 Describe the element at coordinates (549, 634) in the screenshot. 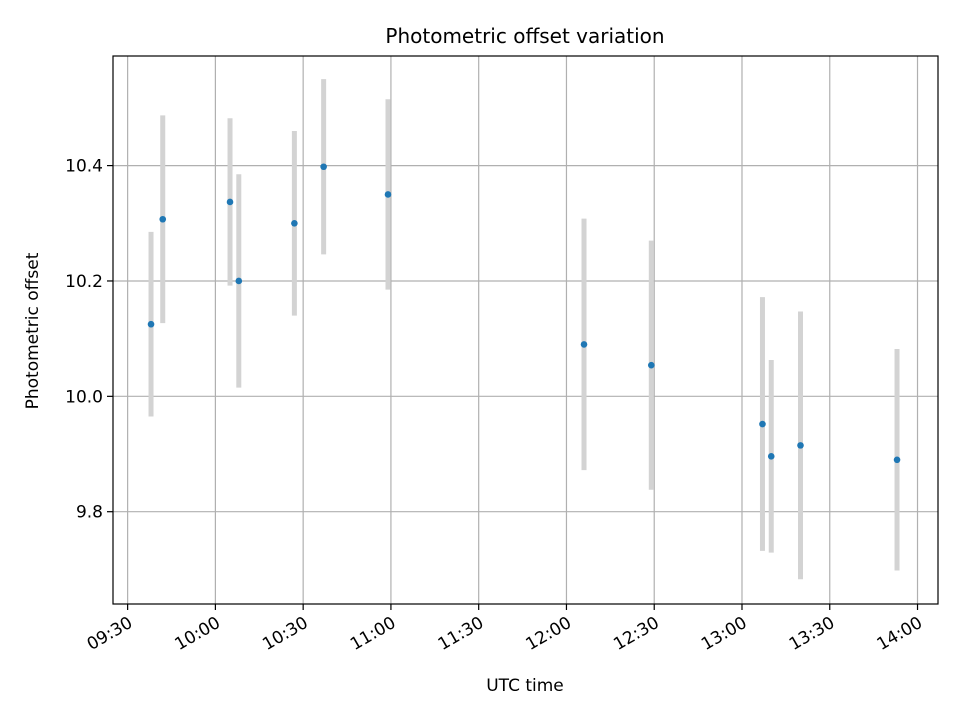

I see `x-tick-label: 12:00` at that location.